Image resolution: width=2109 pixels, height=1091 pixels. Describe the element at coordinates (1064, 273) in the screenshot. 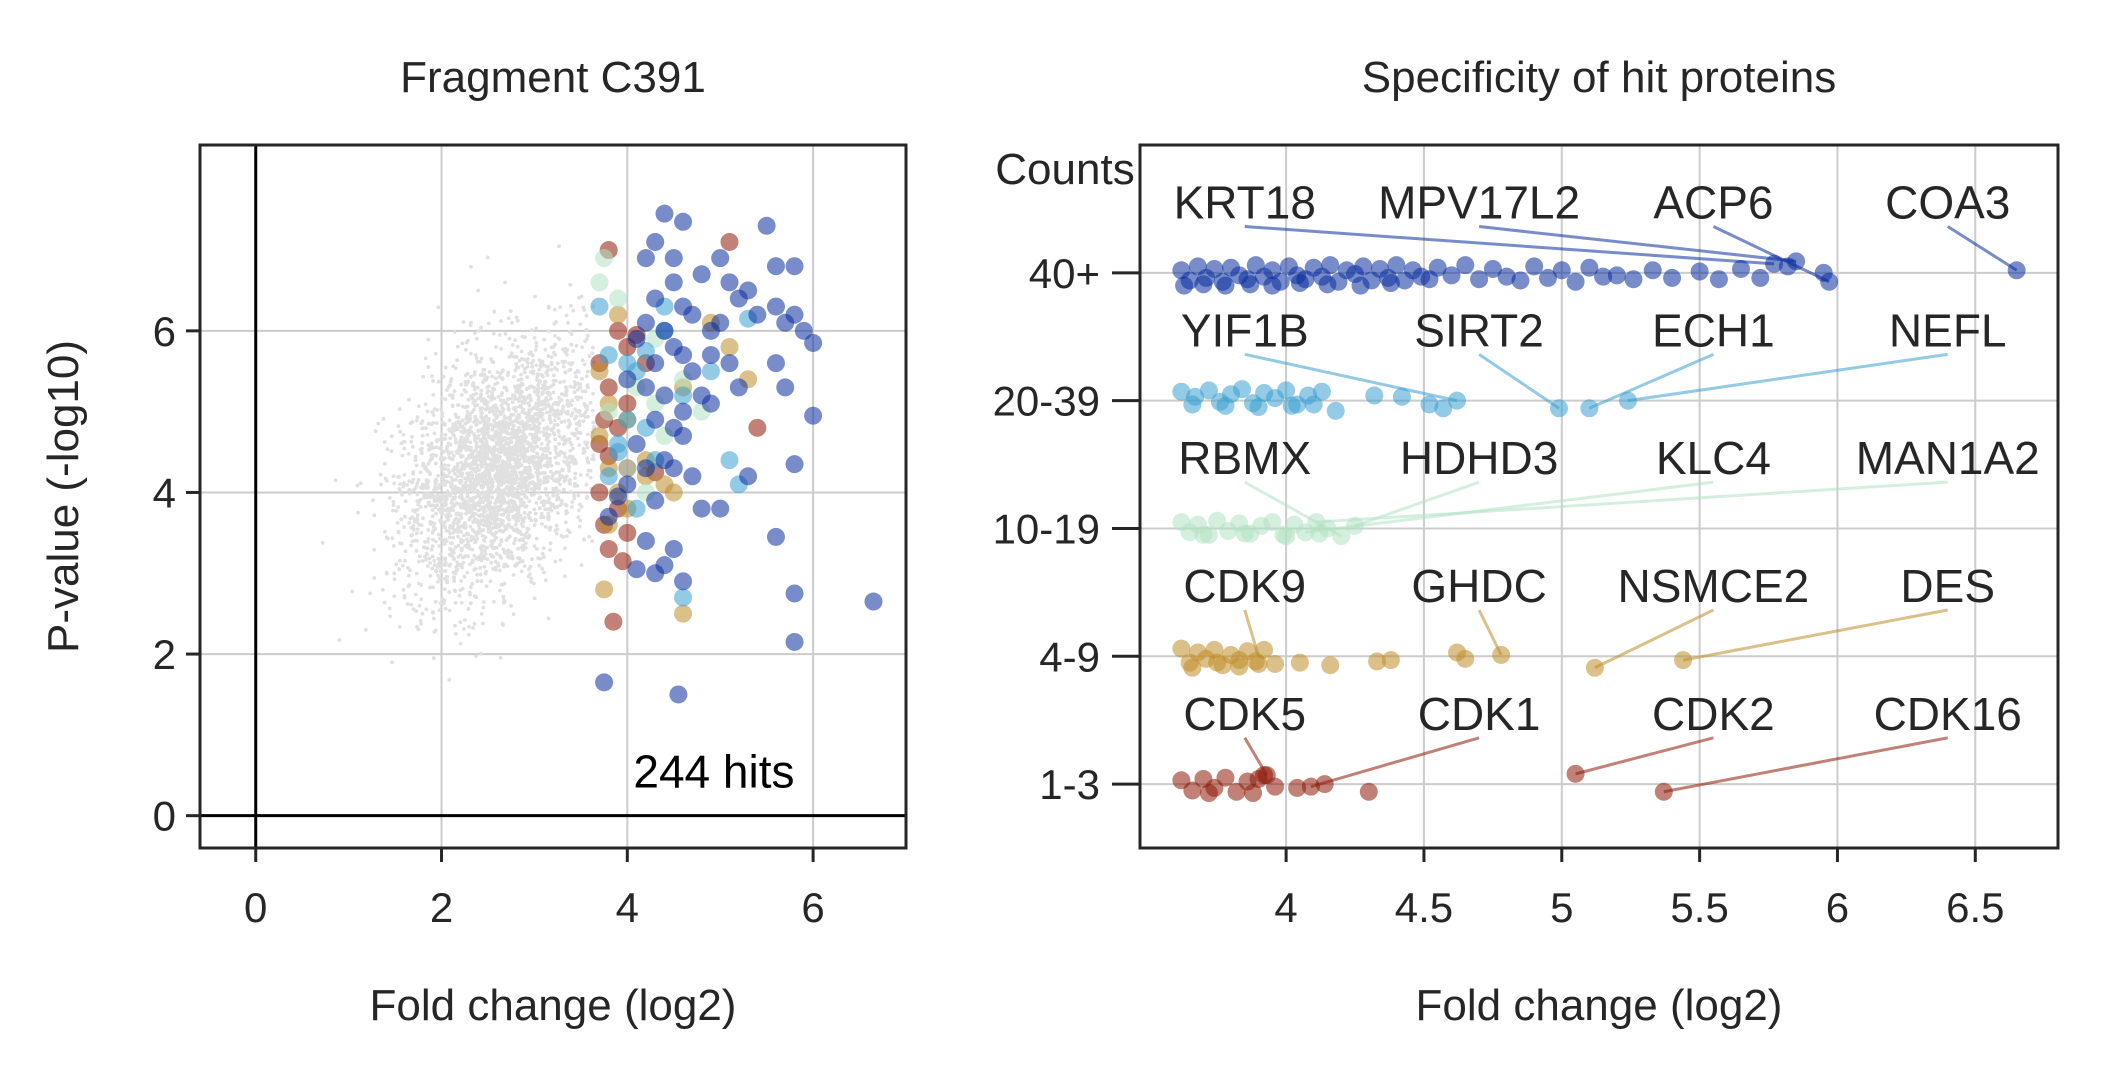

I see `right-y-tick-label: 40+` at that location.